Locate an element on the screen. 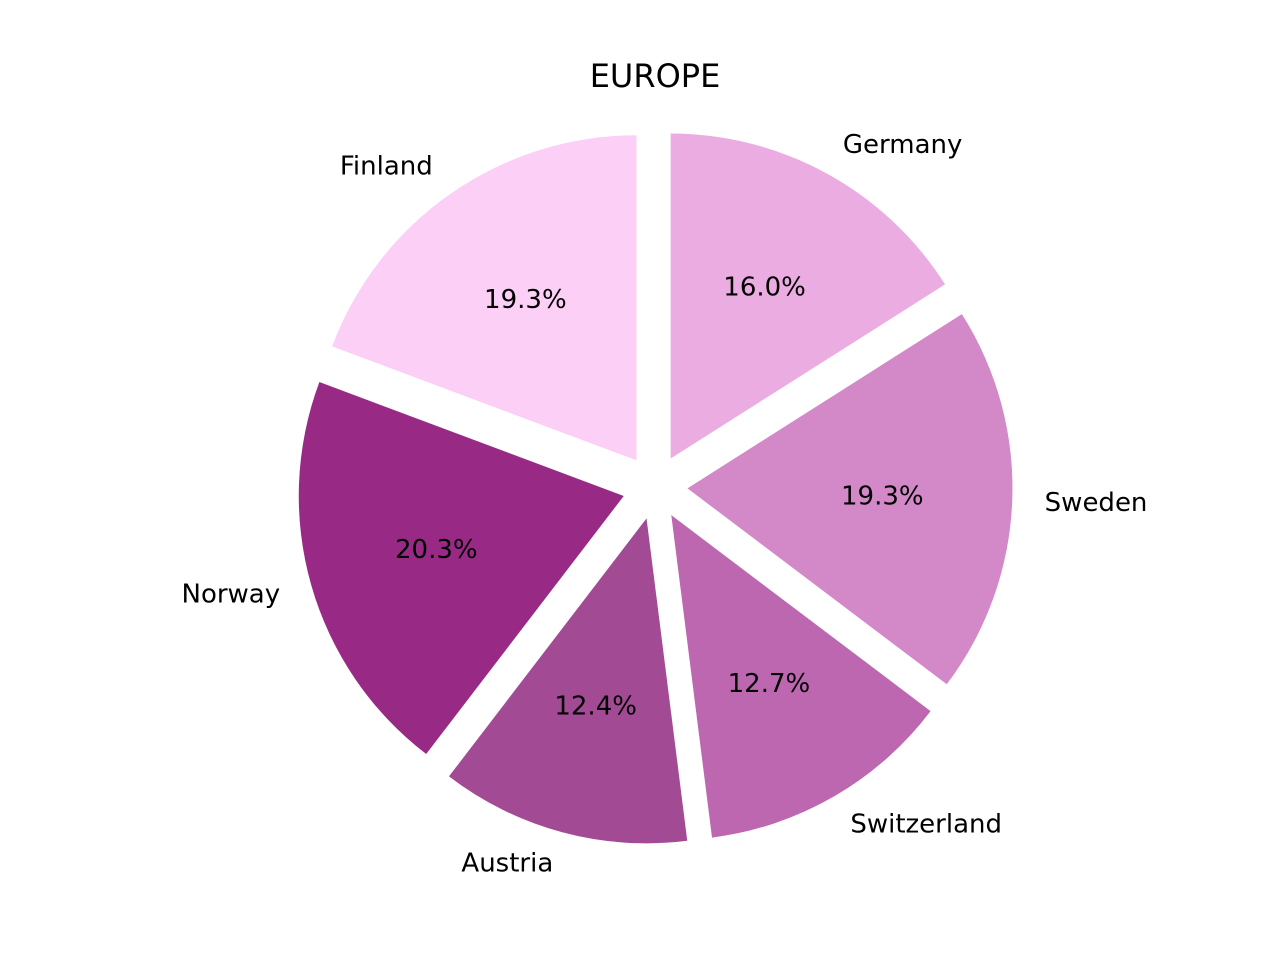 This screenshot has width=1280, height=960. pie-slice-austria is located at coordinates (568, 681).